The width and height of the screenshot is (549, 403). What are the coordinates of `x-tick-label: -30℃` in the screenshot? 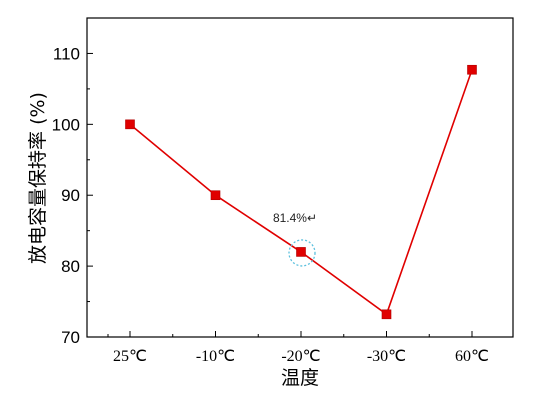 It's located at (386, 356).